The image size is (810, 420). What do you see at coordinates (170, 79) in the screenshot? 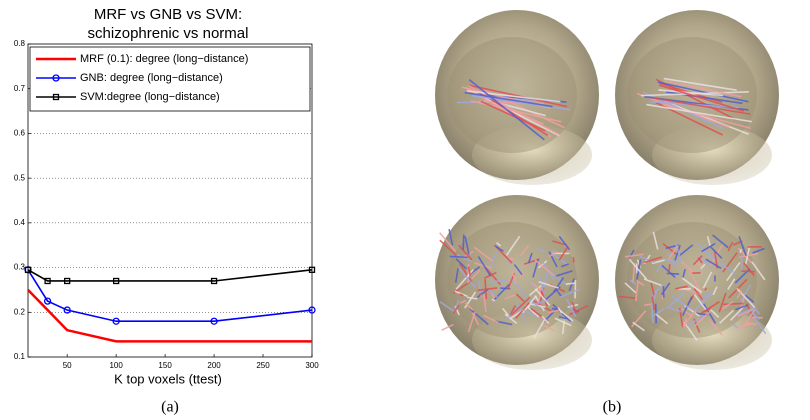
I see `legend-box` at bounding box center [170, 79].